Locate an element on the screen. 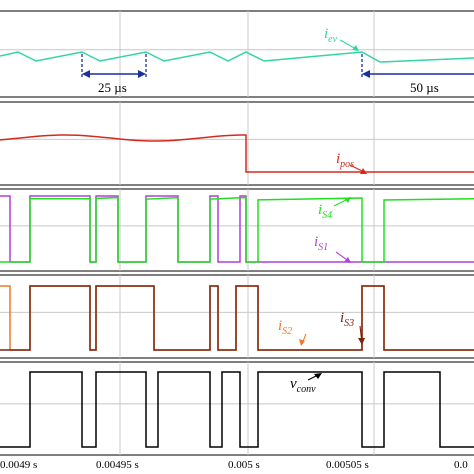  label-pointers is located at coordinates (333, 210).